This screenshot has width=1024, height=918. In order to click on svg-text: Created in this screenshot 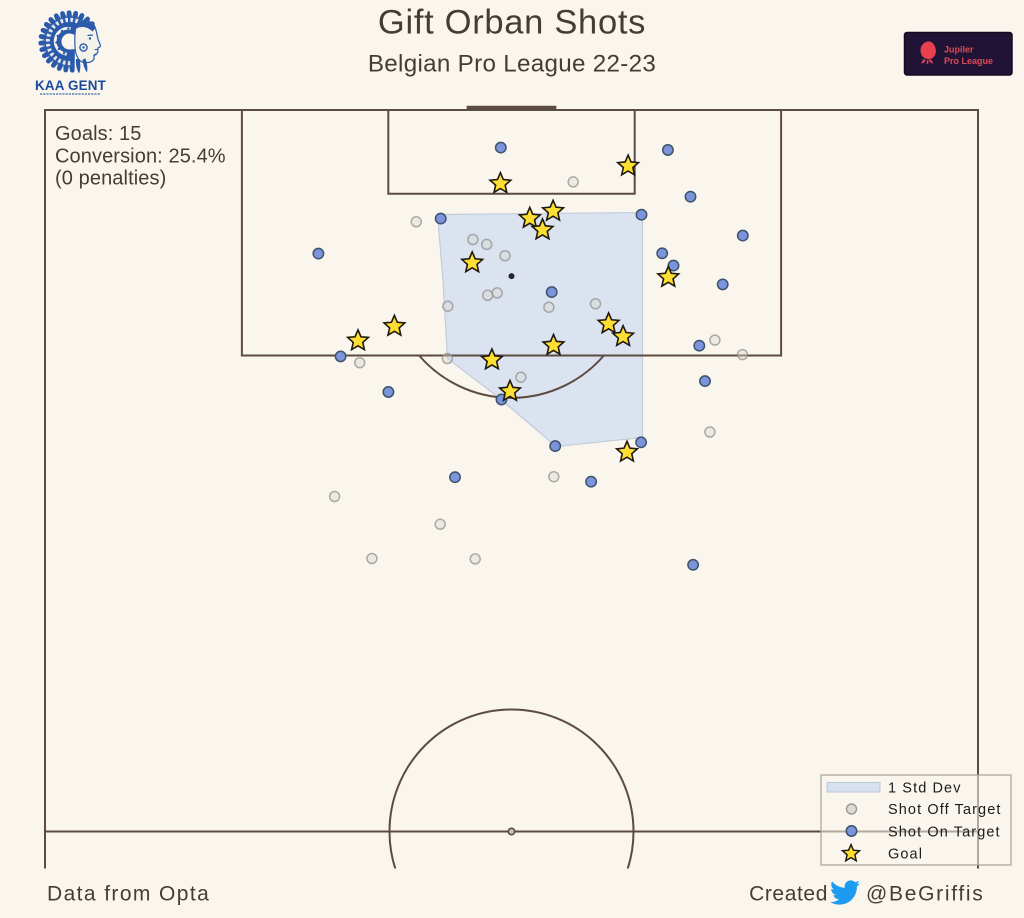, I will do `click(788, 894)`.